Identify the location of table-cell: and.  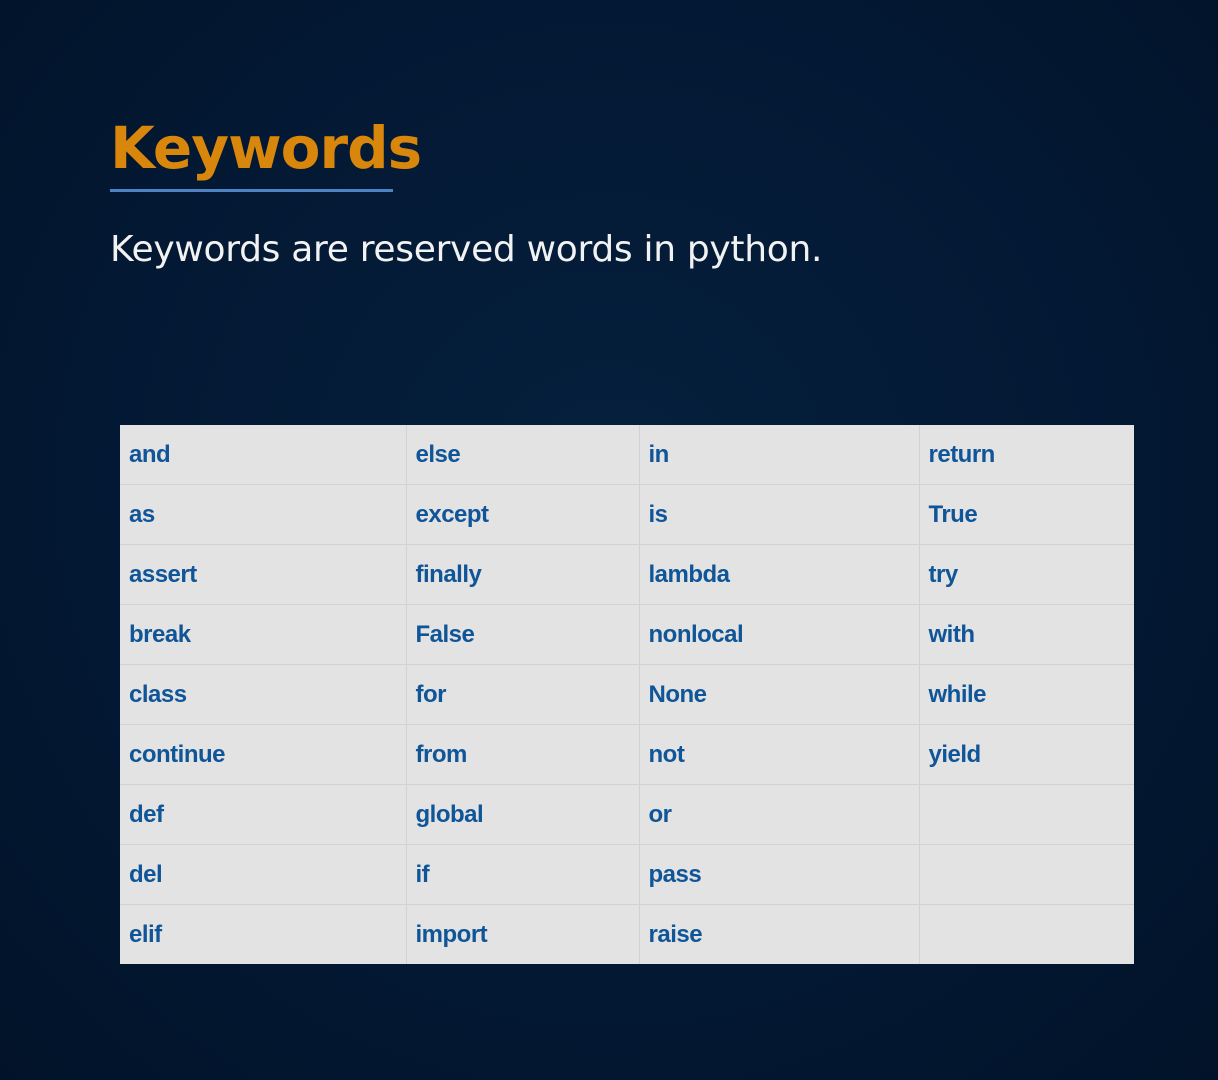
(263, 455).